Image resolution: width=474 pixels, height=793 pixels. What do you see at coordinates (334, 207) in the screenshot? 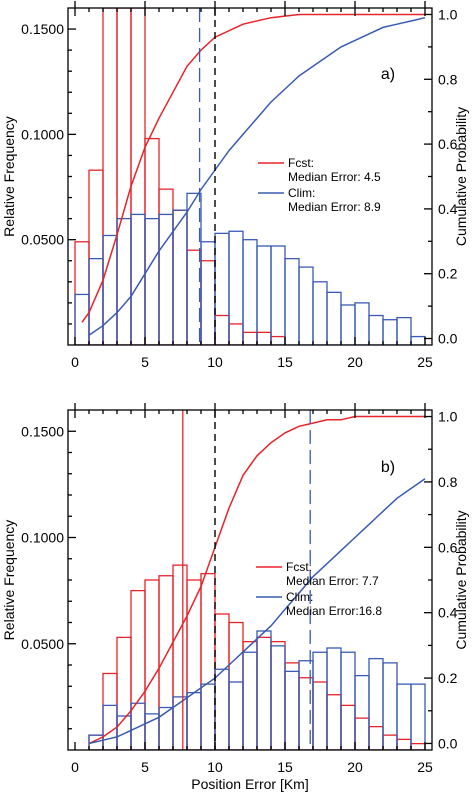
I see `clim-legend-text: Median Error: 8.9` at bounding box center [334, 207].